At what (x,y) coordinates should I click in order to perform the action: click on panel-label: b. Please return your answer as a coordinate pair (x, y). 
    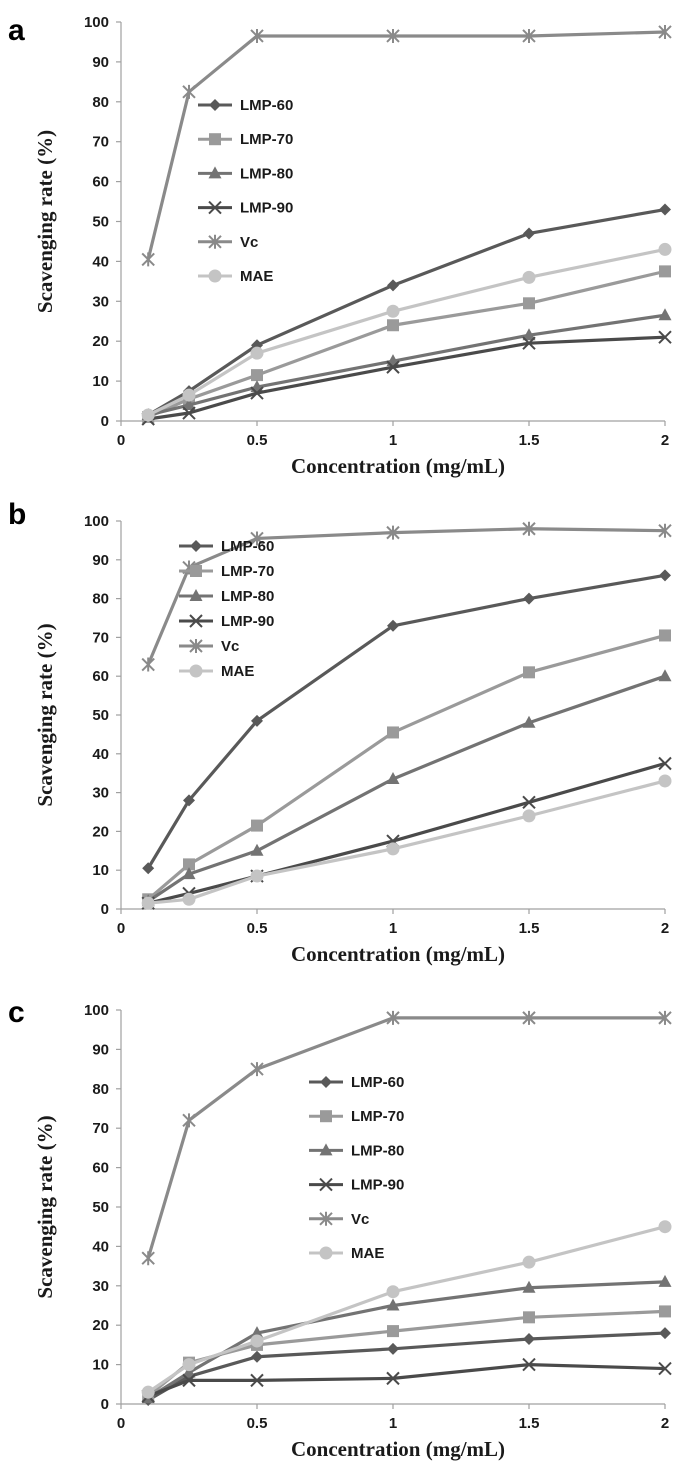
    Looking at the image, I should click on (17, 514).